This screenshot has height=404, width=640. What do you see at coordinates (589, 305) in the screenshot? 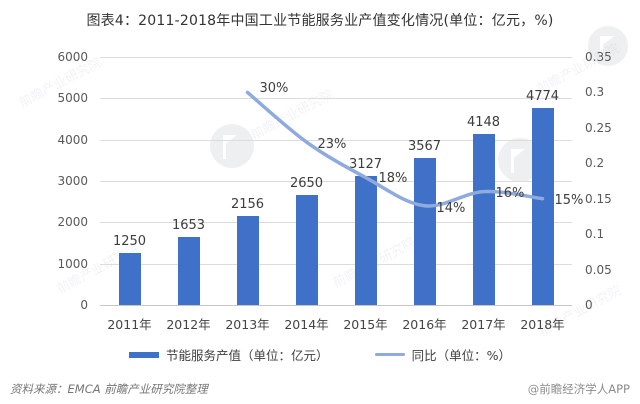
I see `right-axis-tick: 0` at bounding box center [589, 305].